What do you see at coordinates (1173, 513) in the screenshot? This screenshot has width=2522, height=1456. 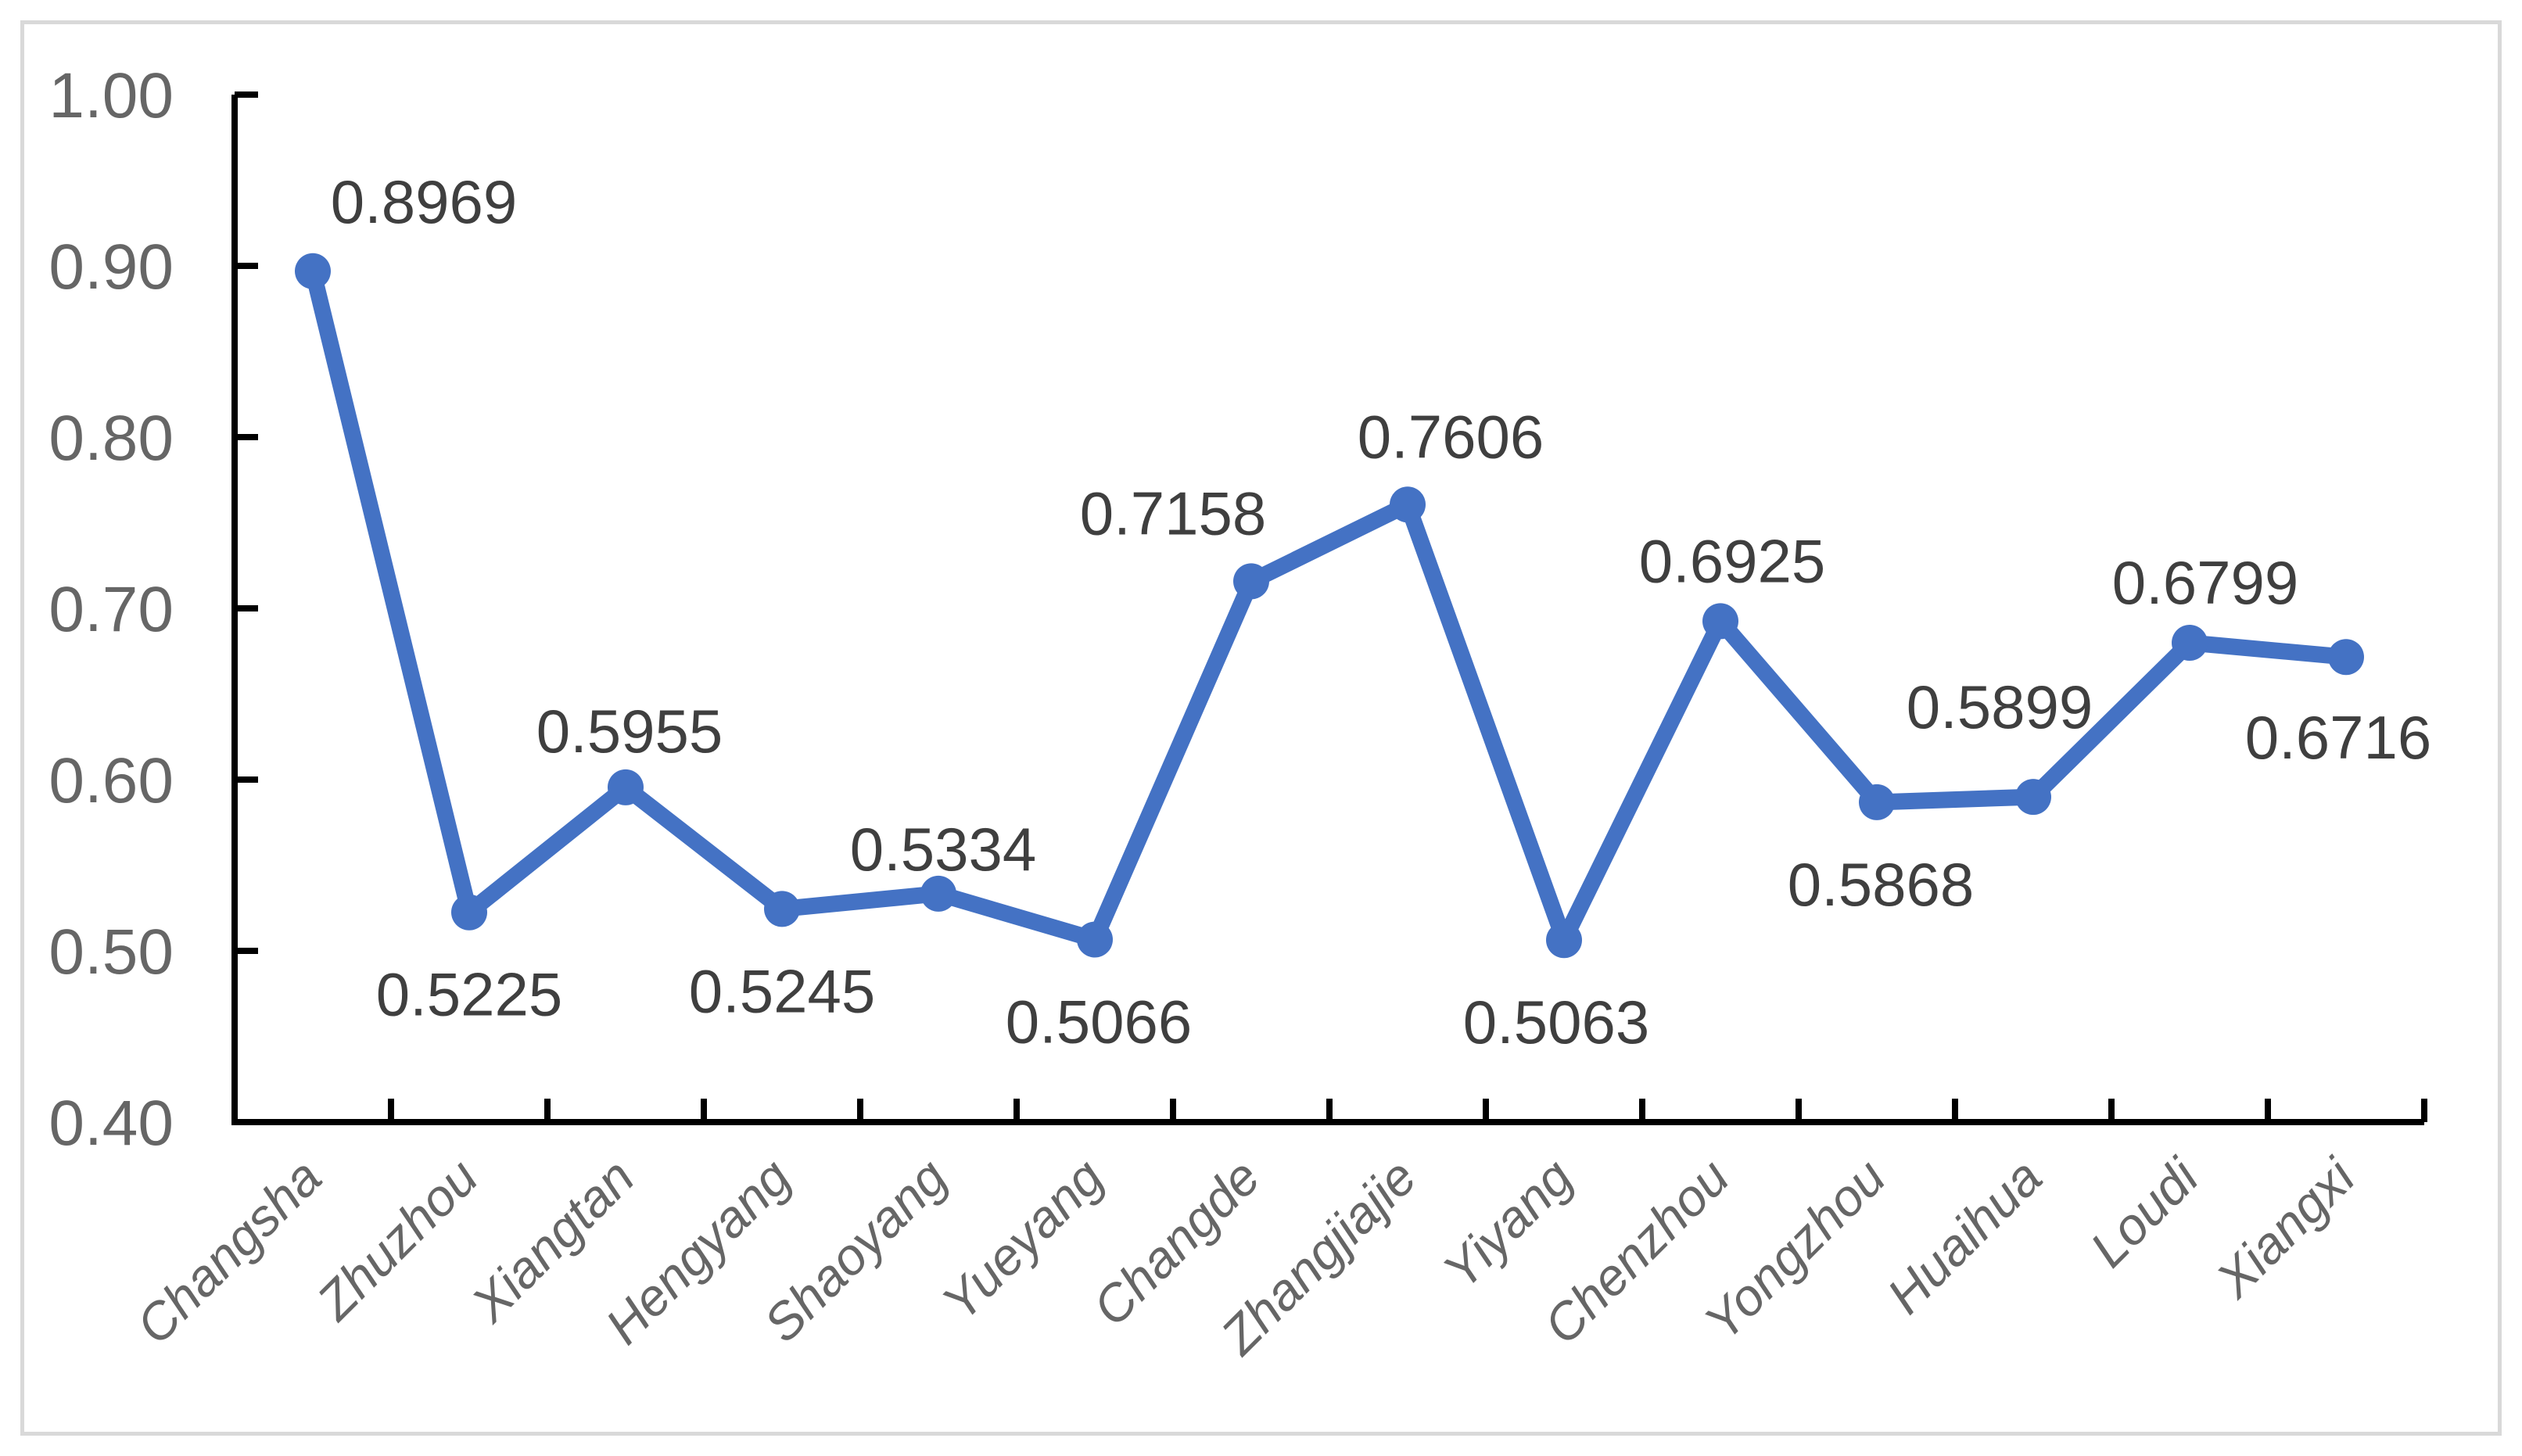 I see `data-point-label: 0.7158` at bounding box center [1173, 513].